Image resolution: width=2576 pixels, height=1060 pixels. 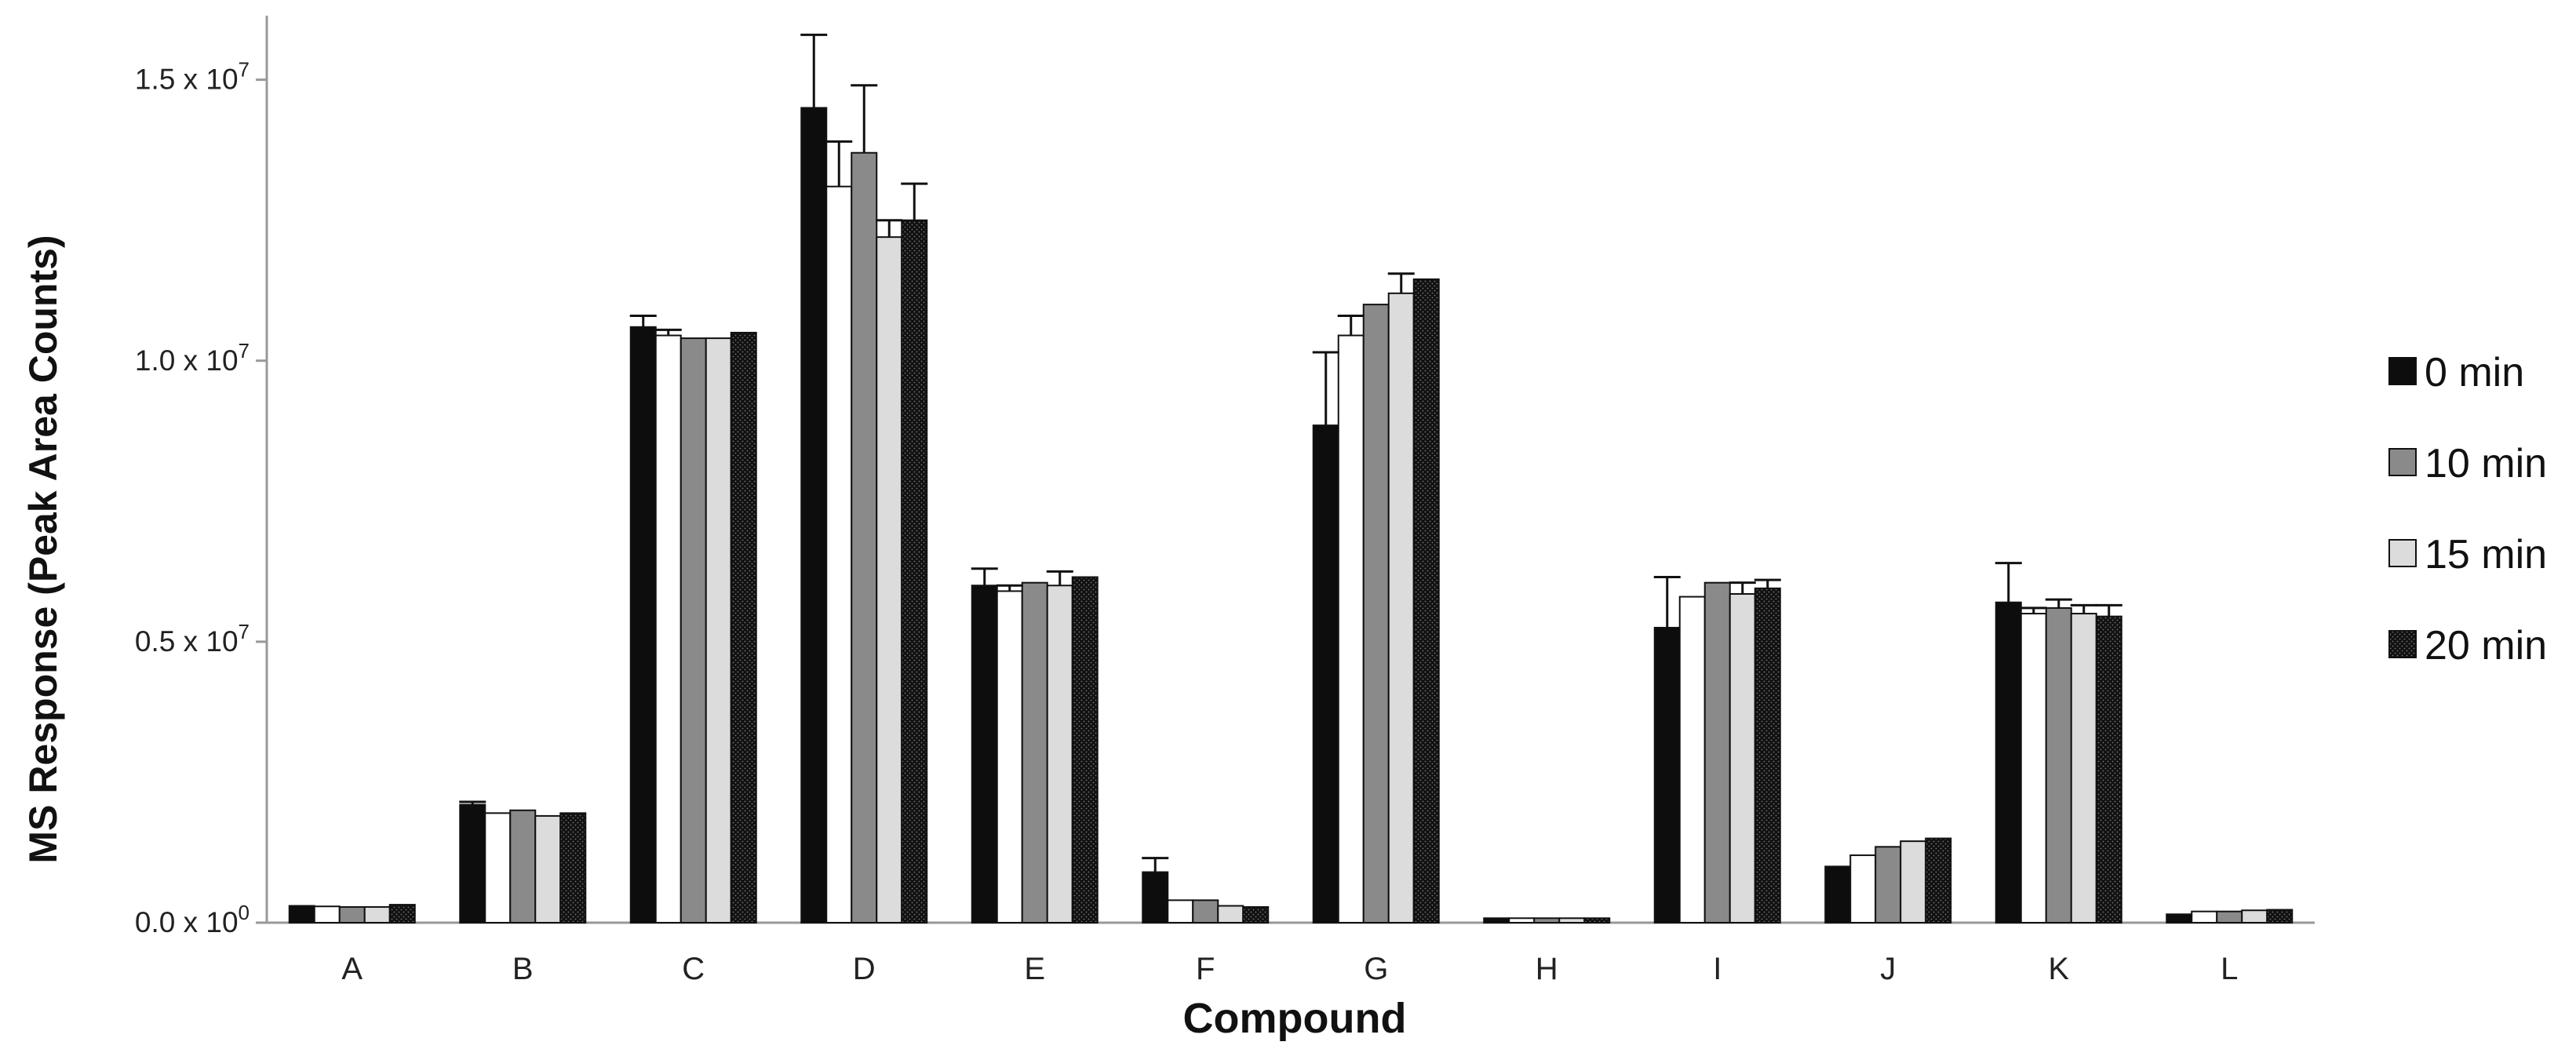 I want to click on bar-A-10-min, so click(x=352, y=914).